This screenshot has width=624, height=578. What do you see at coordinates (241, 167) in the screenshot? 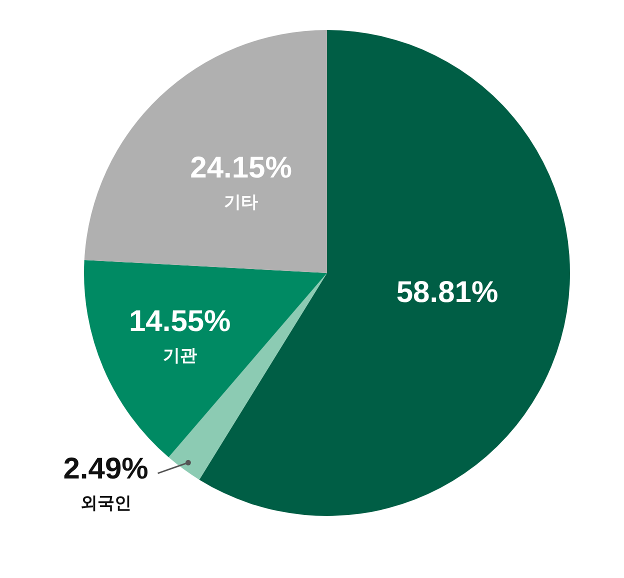
I see `data-label: 24.15%` at bounding box center [241, 167].